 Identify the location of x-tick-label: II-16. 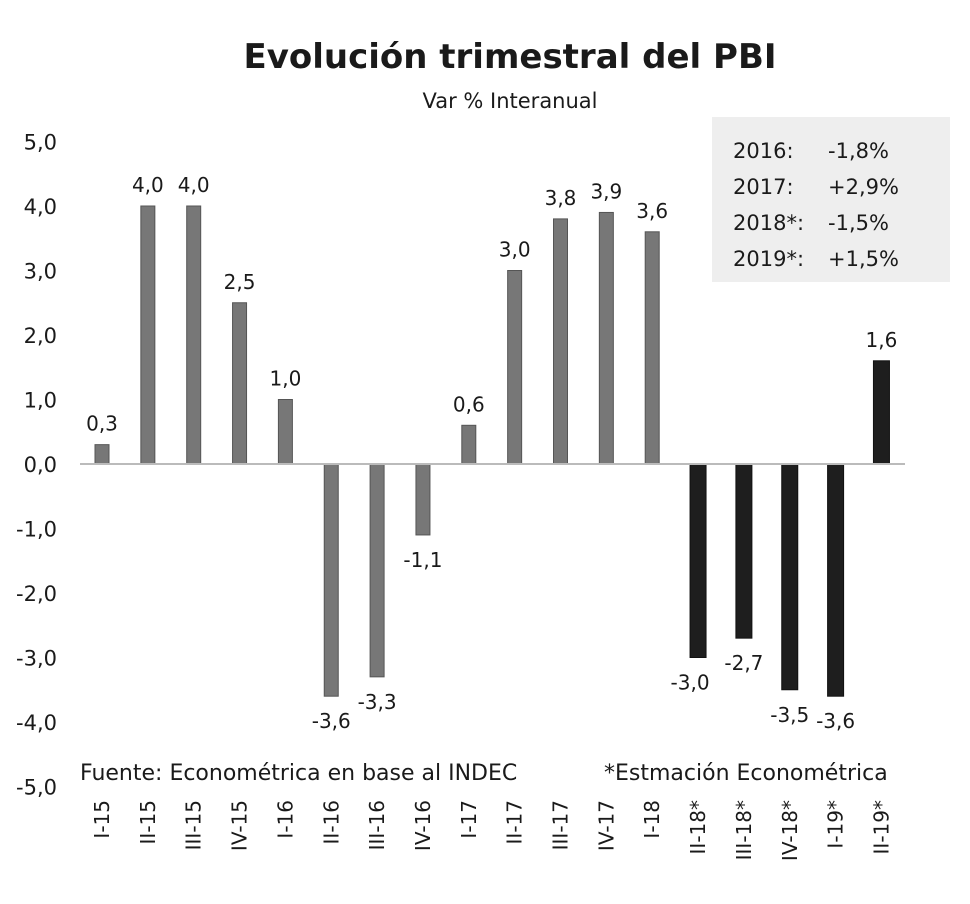
(331, 822).